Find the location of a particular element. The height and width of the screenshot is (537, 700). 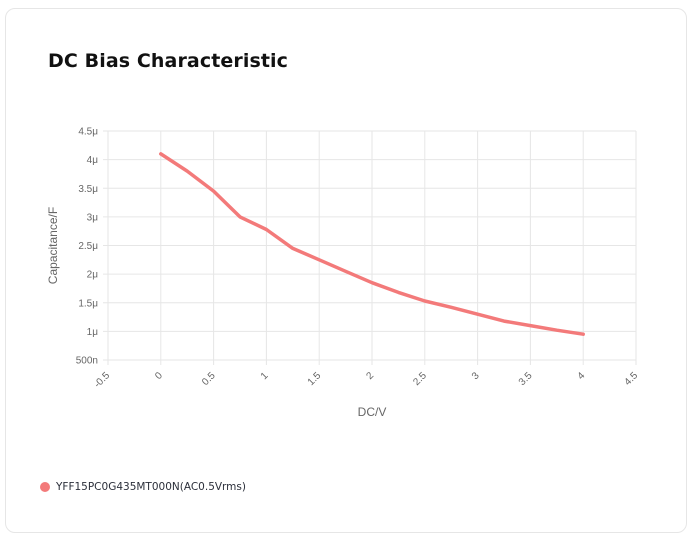

x-tick-label: 3.5 is located at coordinates (526, 379).